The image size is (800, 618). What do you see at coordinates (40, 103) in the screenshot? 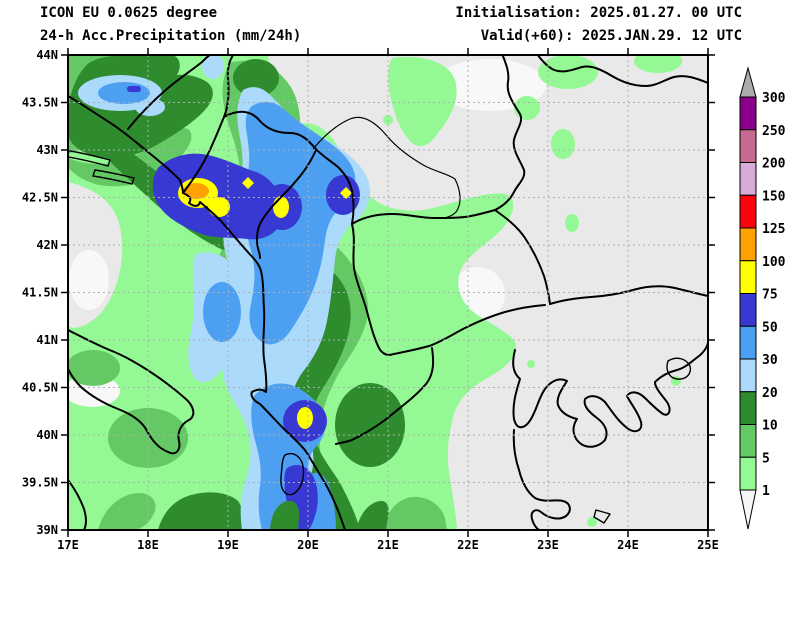
I see `svg-text: 43.5N` at bounding box center [40, 103].